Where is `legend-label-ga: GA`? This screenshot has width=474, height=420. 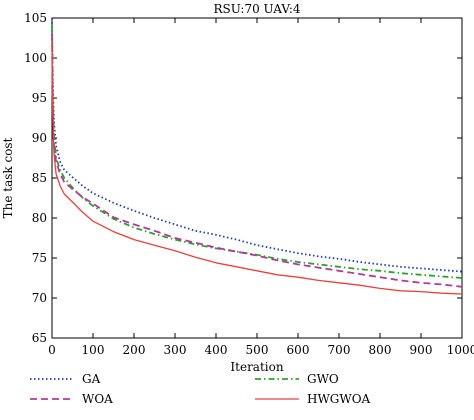 legend-label-ga: GA is located at coordinates (91, 379).